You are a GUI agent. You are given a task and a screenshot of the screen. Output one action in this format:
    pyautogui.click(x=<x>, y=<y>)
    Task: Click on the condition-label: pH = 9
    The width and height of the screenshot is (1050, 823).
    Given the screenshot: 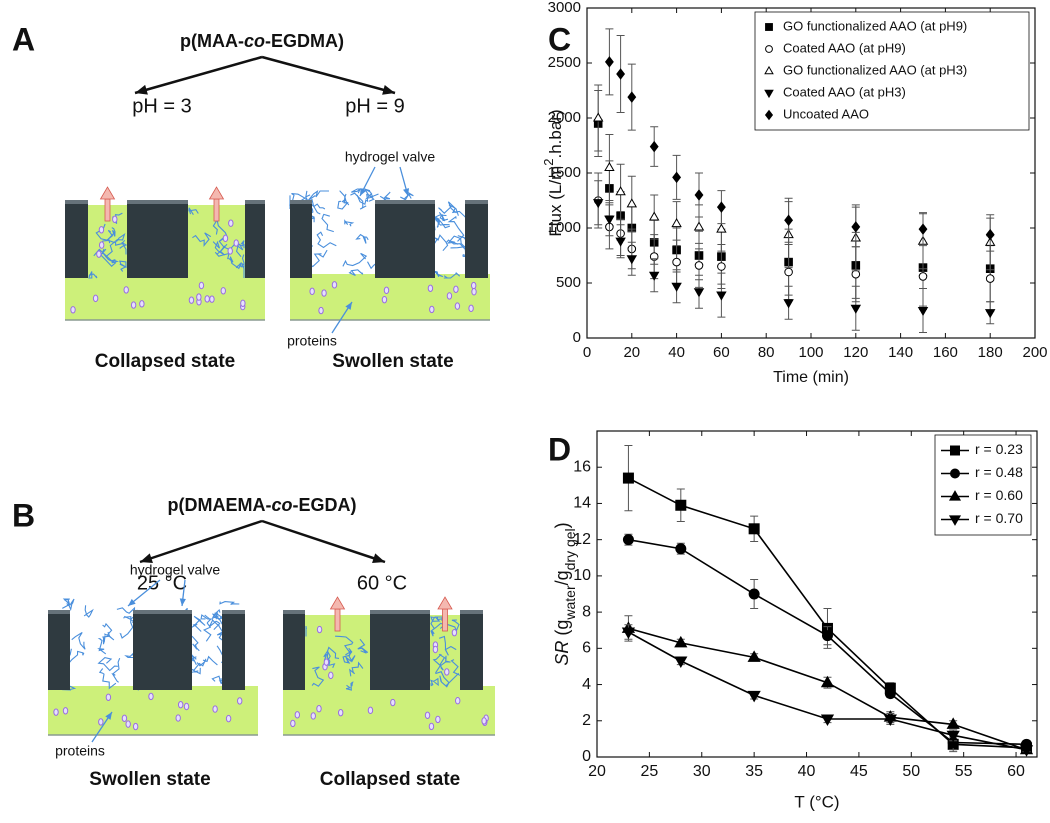 What is the action you would take?
    pyautogui.click(x=374, y=106)
    